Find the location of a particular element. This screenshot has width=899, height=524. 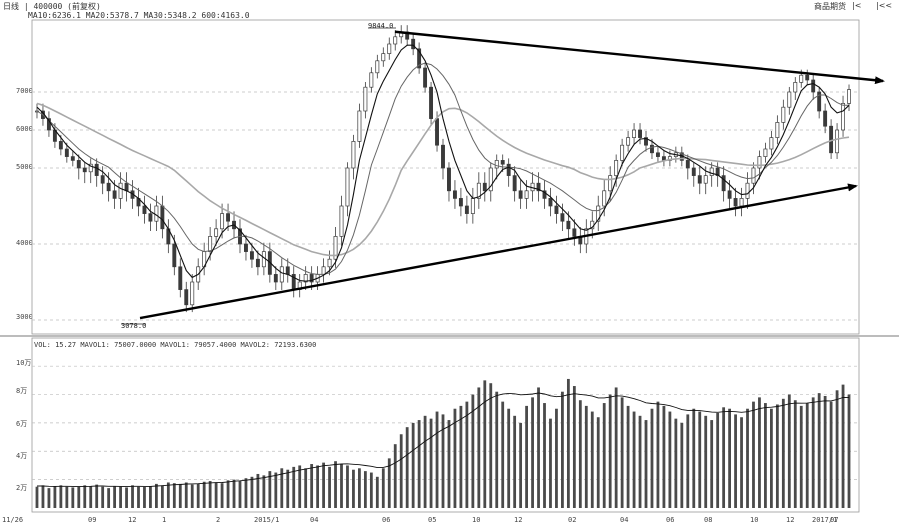

volume-tick-8: 8万 is located at coordinates (22, 391).